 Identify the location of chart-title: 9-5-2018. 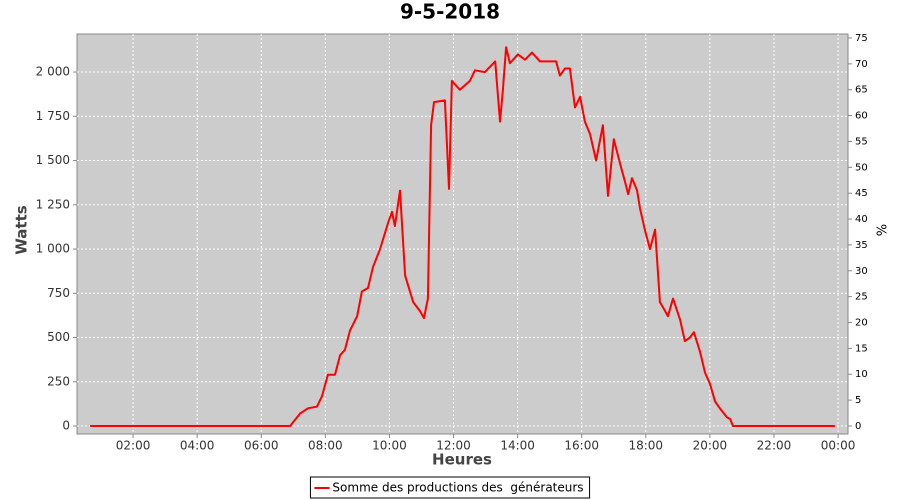
(450, 12).